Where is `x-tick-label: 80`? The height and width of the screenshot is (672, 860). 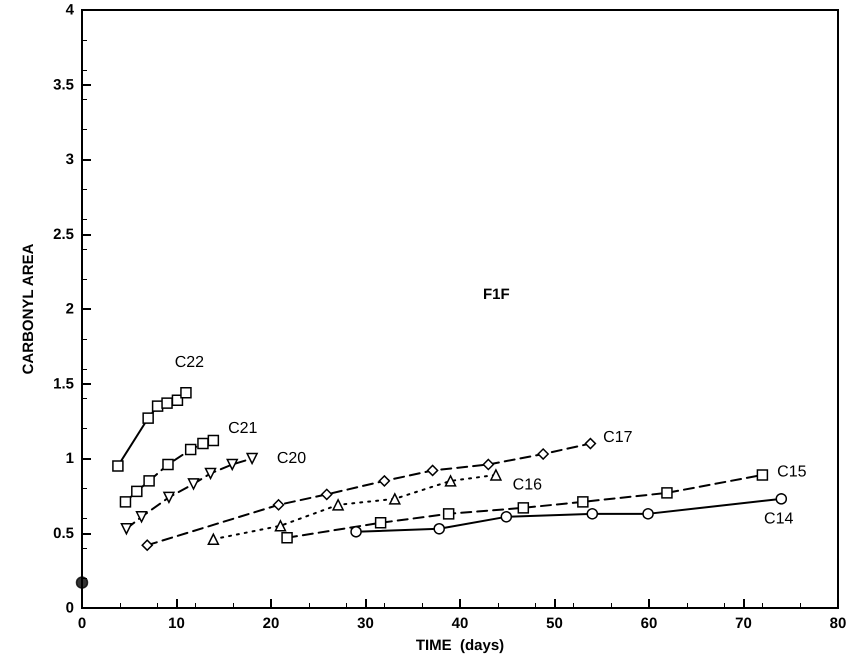 x-tick-label: 80 is located at coordinates (838, 623).